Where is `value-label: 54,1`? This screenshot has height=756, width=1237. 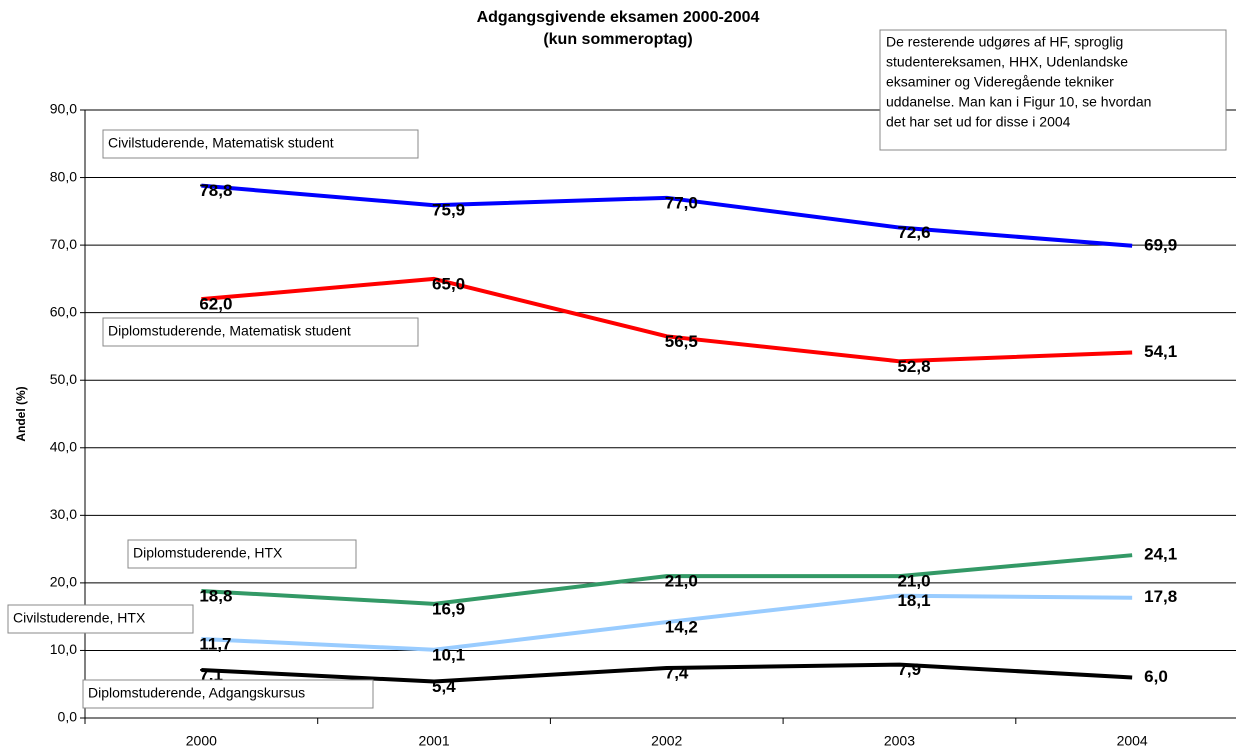 value-label: 54,1 is located at coordinates (1160, 351).